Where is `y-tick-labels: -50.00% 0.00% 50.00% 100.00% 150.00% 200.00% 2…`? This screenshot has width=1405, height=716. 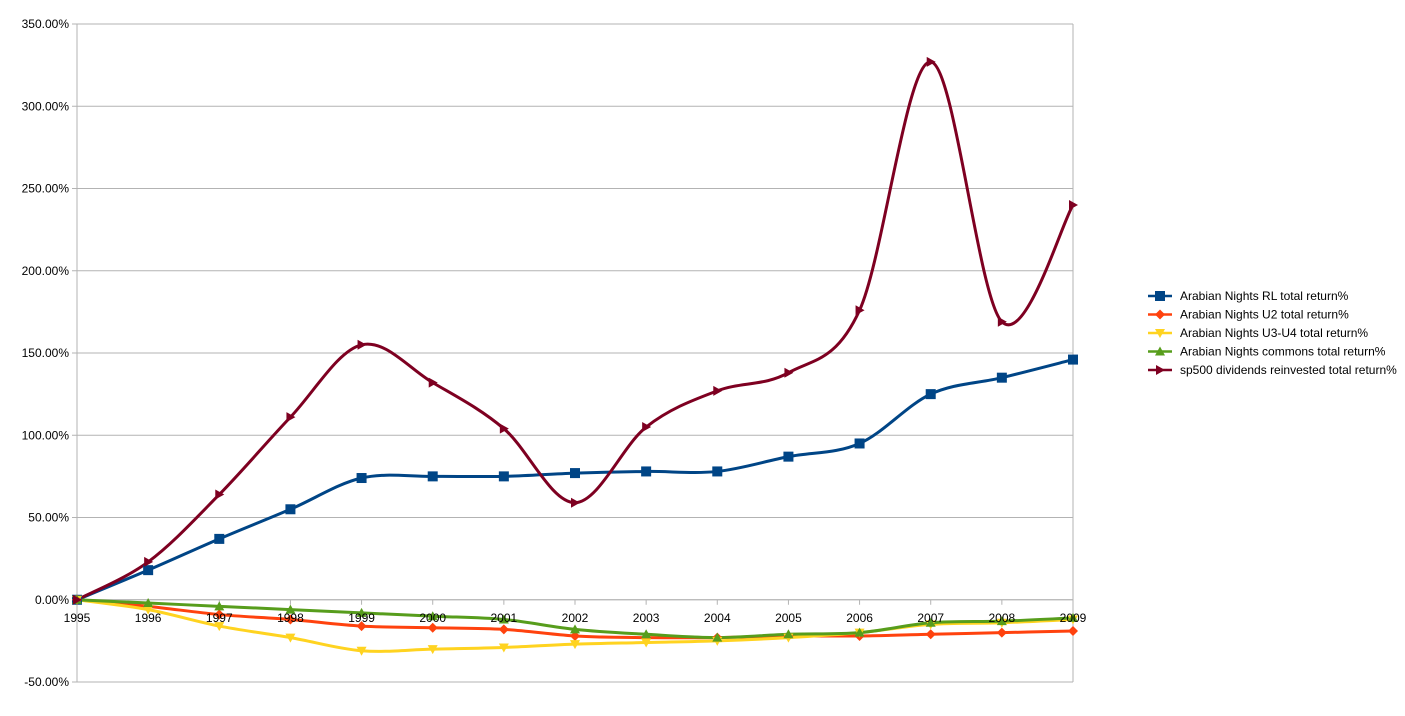 y-tick-labels: -50.00% 0.00% 50.00% 100.00% 150.00% 200.00% 2… is located at coordinates (46, 353).